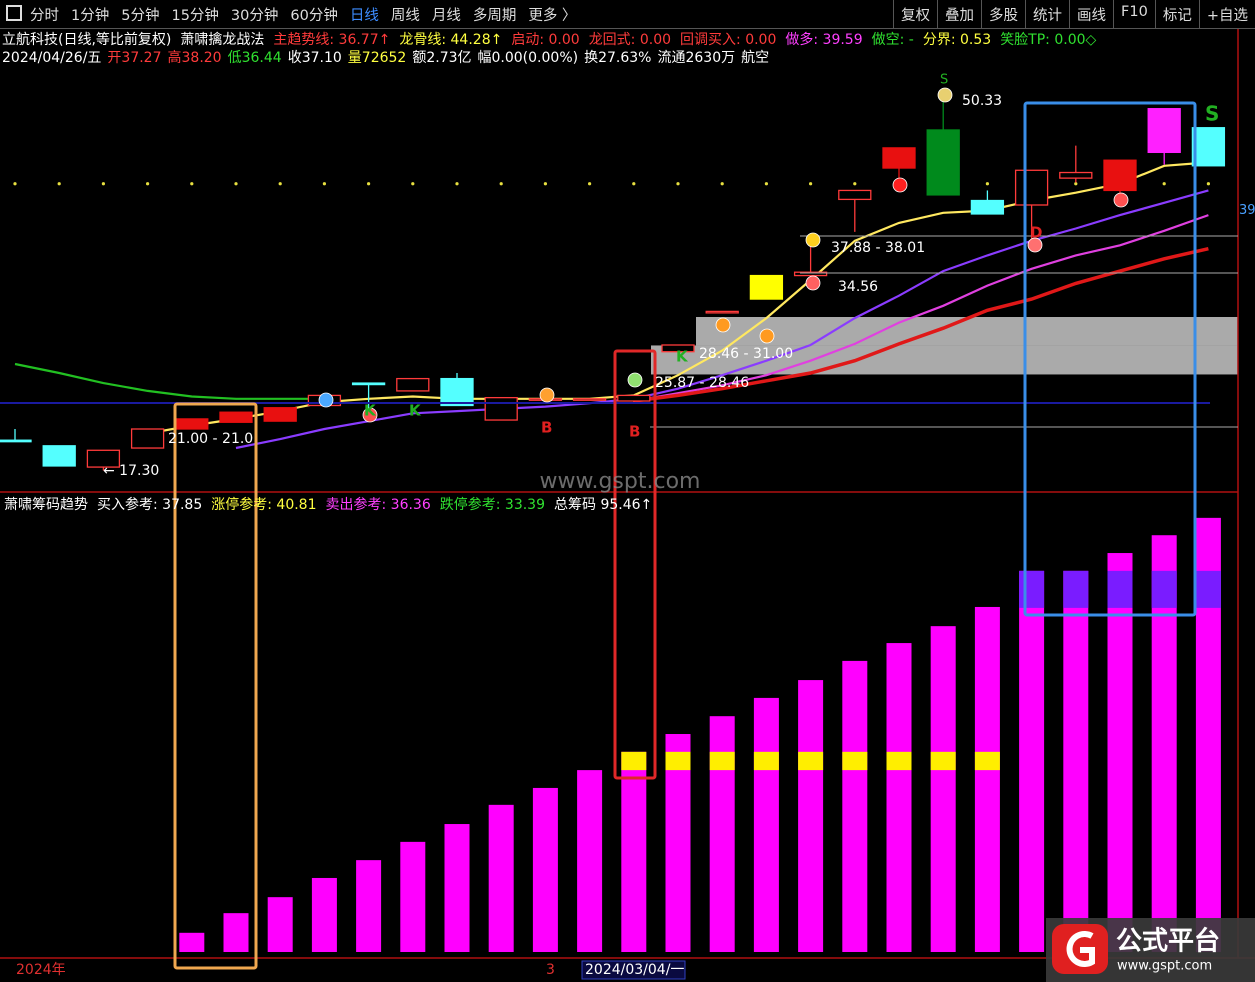 This screenshot has width=1255, height=982. What do you see at coordinates (959, 14) in the screenshot?
I see `tool-tab: 叠加` at bounding box center [959, 14].